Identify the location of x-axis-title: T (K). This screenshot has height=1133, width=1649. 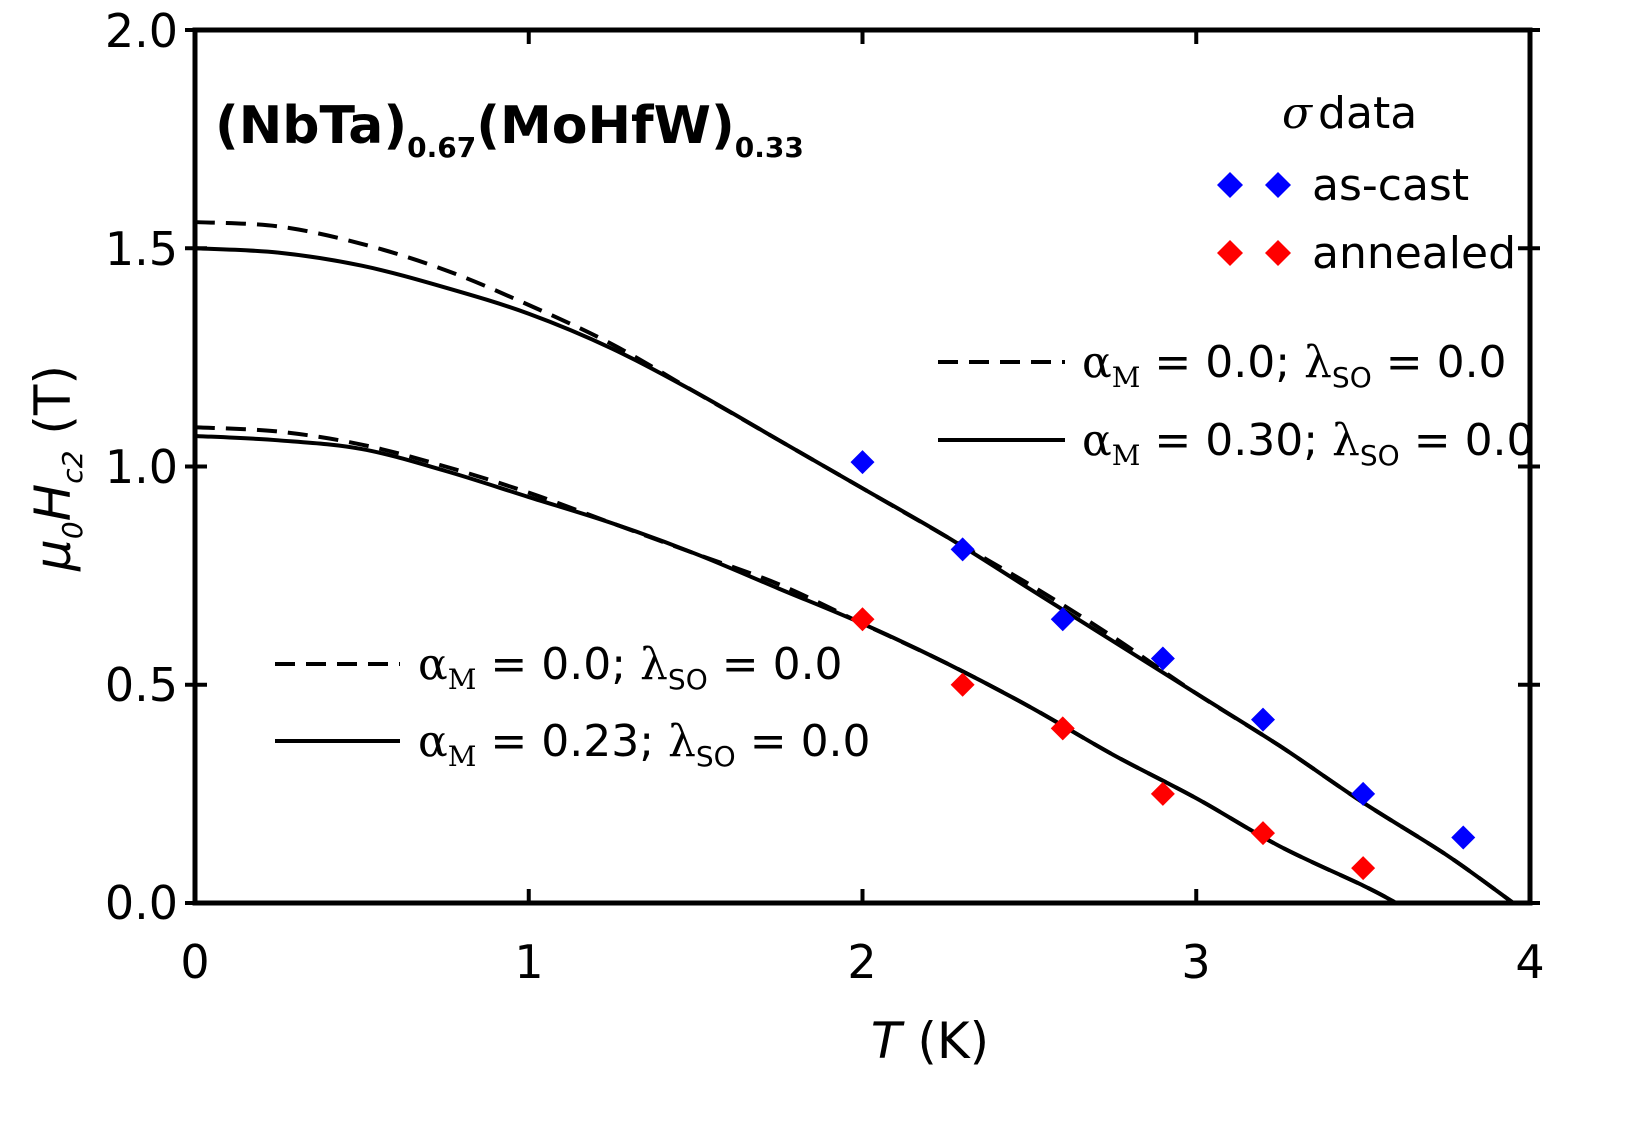
(930, 1041).